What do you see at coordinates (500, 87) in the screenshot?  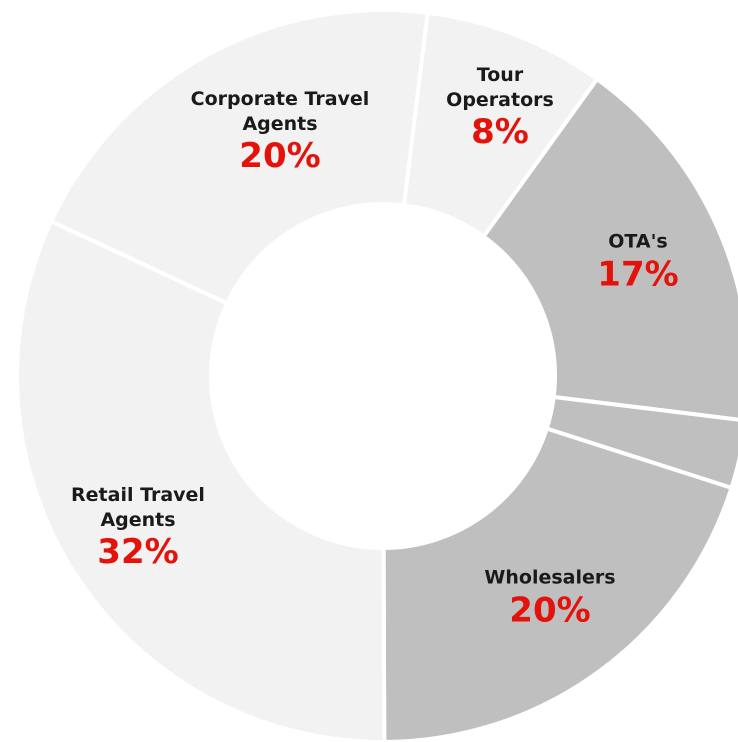 I see `category-label: Tour Operators` at bounding box center [500, 87].